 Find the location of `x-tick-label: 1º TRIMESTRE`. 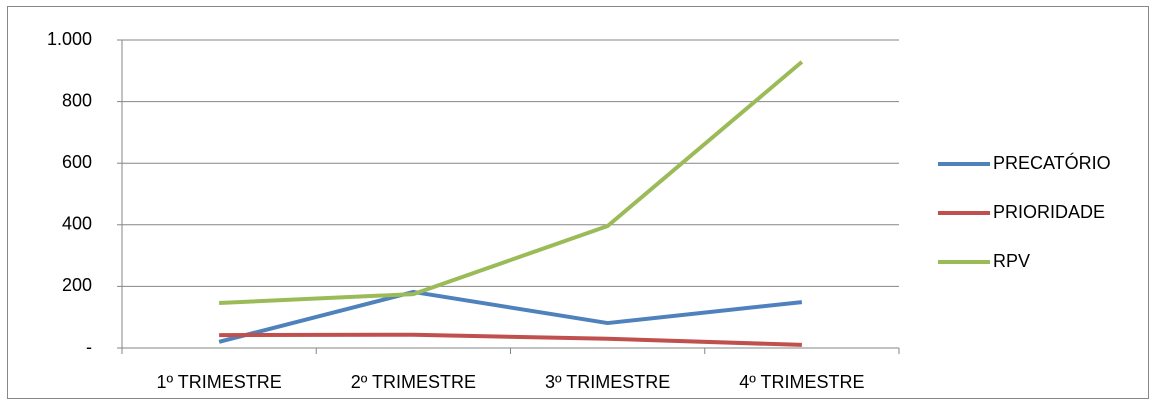

x-tick-label: 1º TRIMESTRE is located at coordinates (218, 382).